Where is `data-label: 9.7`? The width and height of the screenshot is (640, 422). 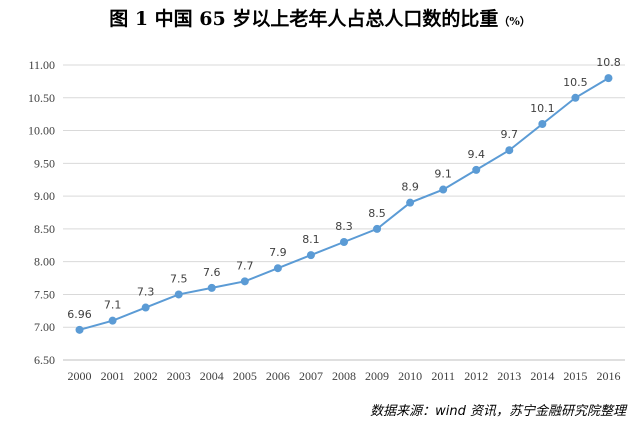
data-label: 9.7 is located at coordinates (510, 134).